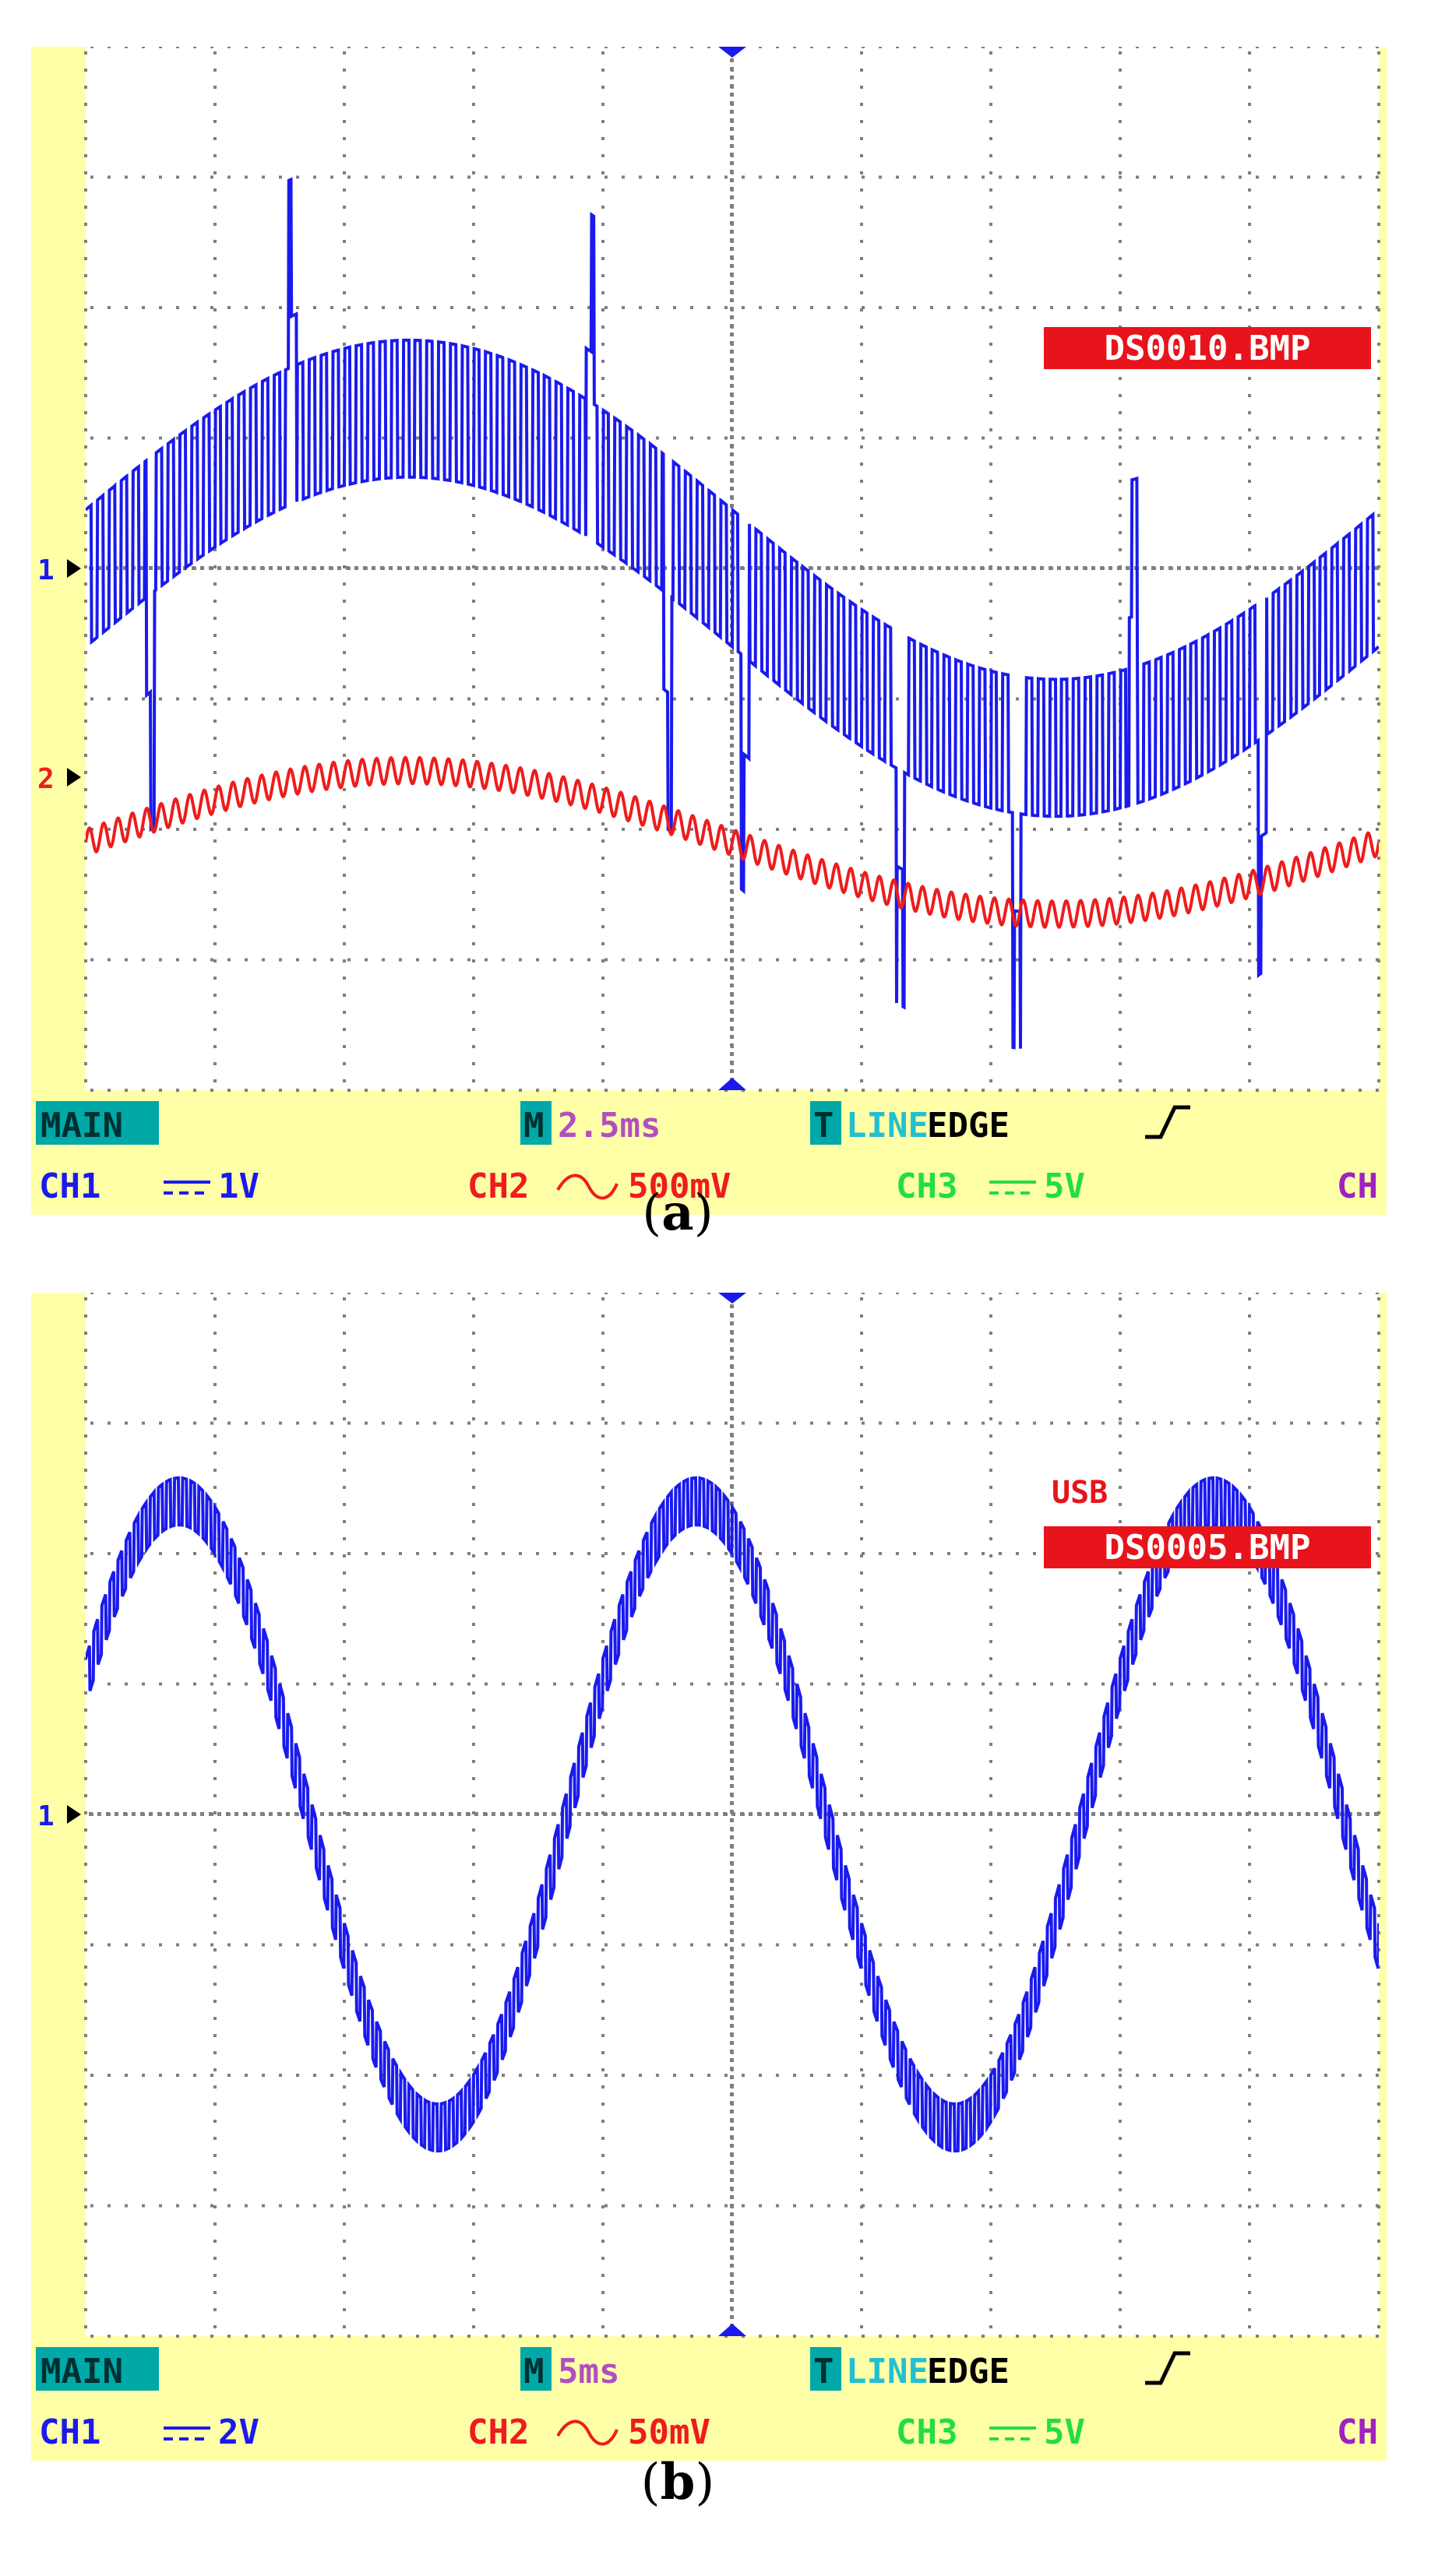 Image resolution: width=1438 pixels, height=2576 pixels. Describe the element at coordinates (59, 1816) in the screenshot. I see `channel-marker-1: 1` at that location.